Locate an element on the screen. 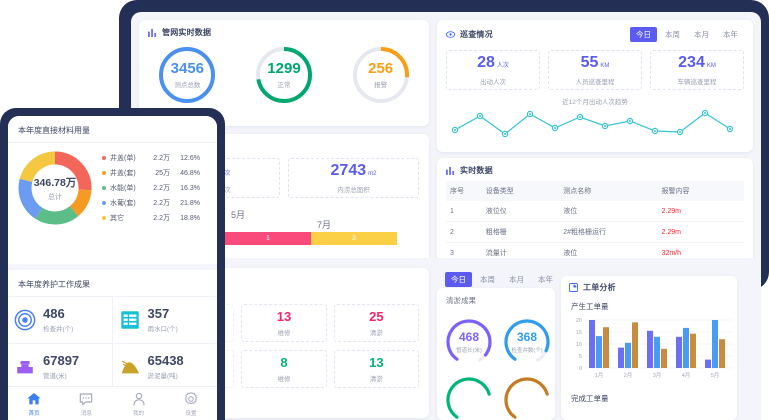 This screenshot has height=420, width=769. panel-clean-title: 清淤成果 is located at coordinates (461, 300).